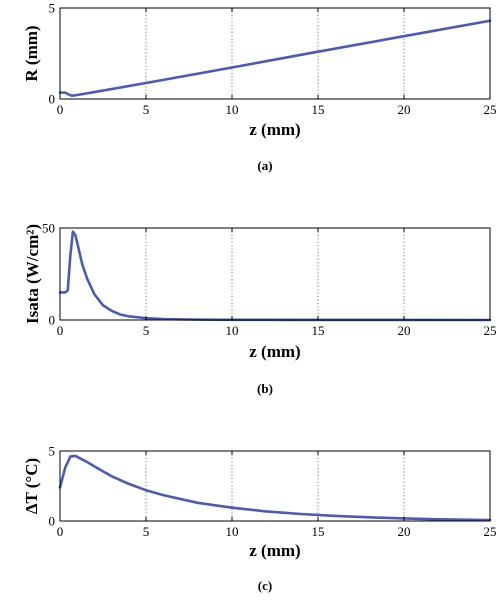 The image size is (501, 601). I want to click on y-axis-label: R (mm), so click(31, 53).